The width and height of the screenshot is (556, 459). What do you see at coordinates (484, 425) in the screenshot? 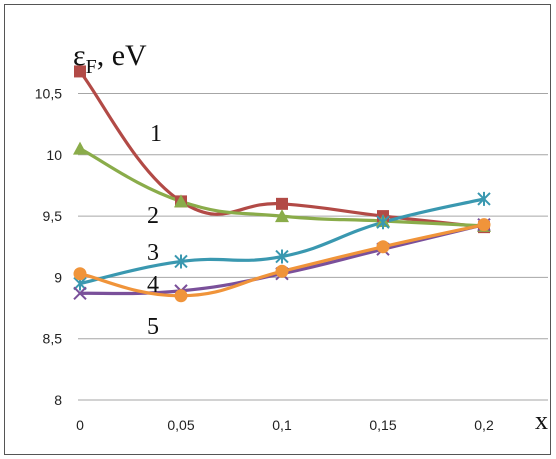
I see `x-tick-label: 0,2` at bounding box center [484, 425].